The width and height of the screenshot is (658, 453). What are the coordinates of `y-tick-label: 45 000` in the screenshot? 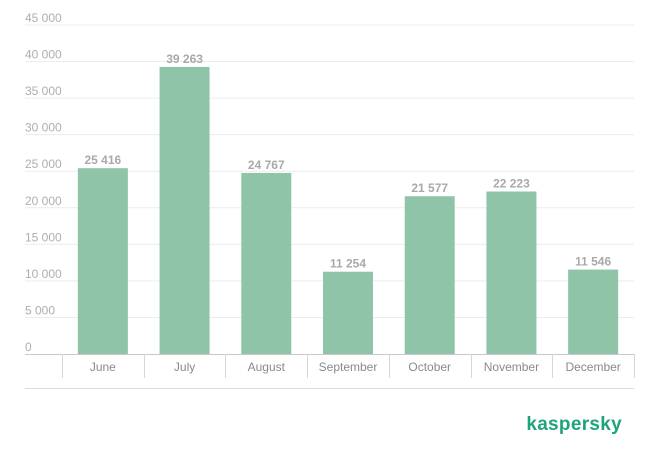 It's located at (43, 18).